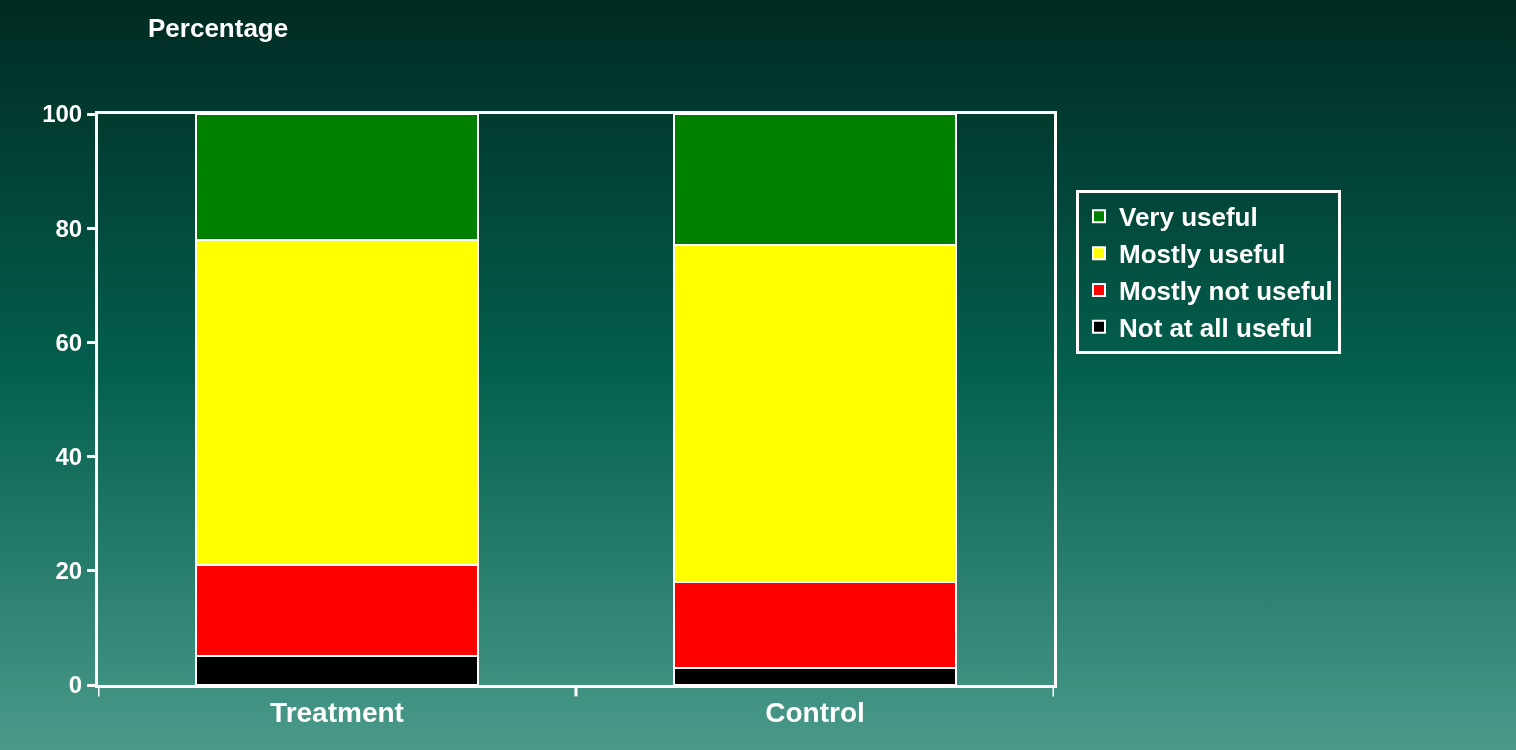  Describe the element at coordinates (69, 456) in the screenshot. I see `y-tick-label: 40` at that location.